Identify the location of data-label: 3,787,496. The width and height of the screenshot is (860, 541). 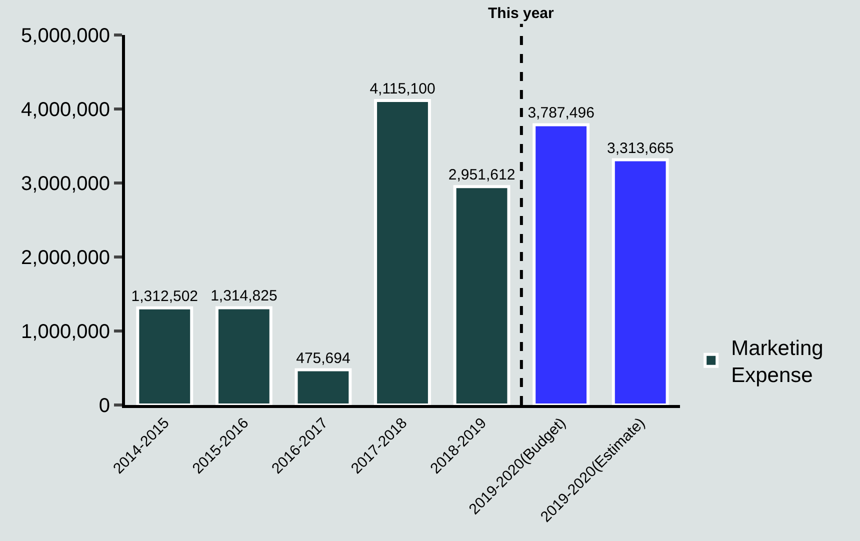
(561, 113).